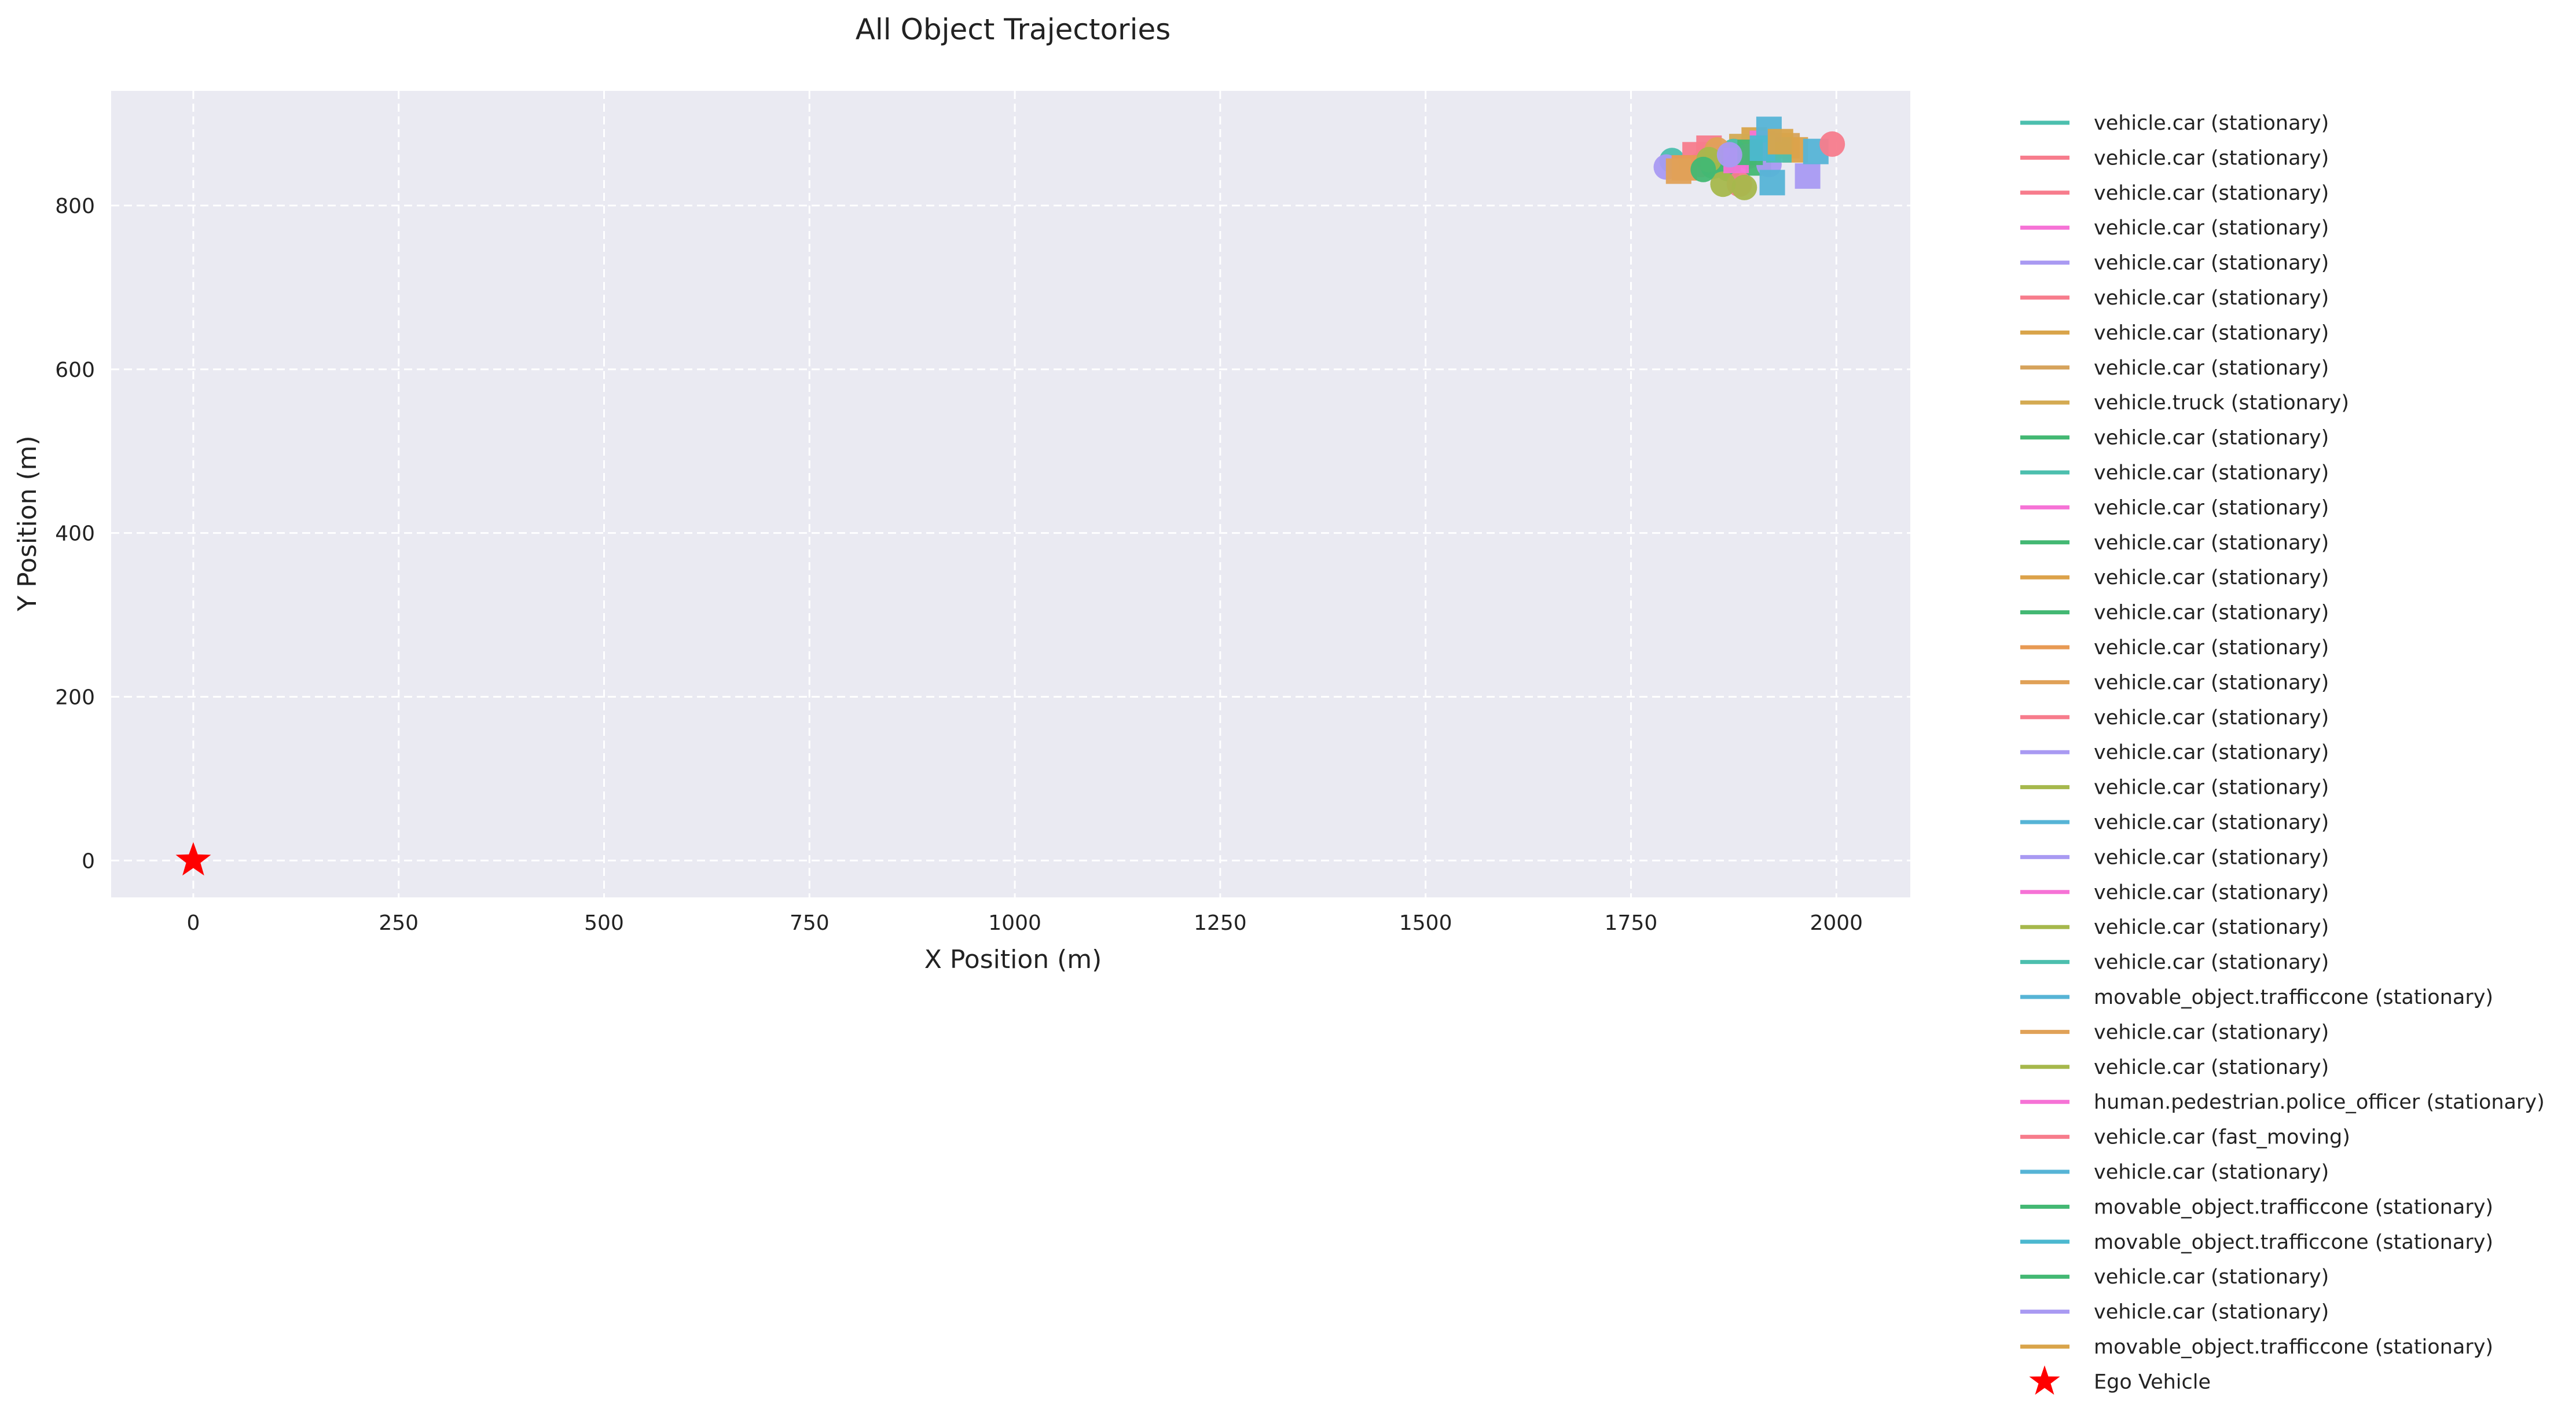 The width and height of the screenshot is (2576, 1408). Describe the element at coordinates (193, 859) in the screenshot. I see `ego-vehicle-marker` at that location.